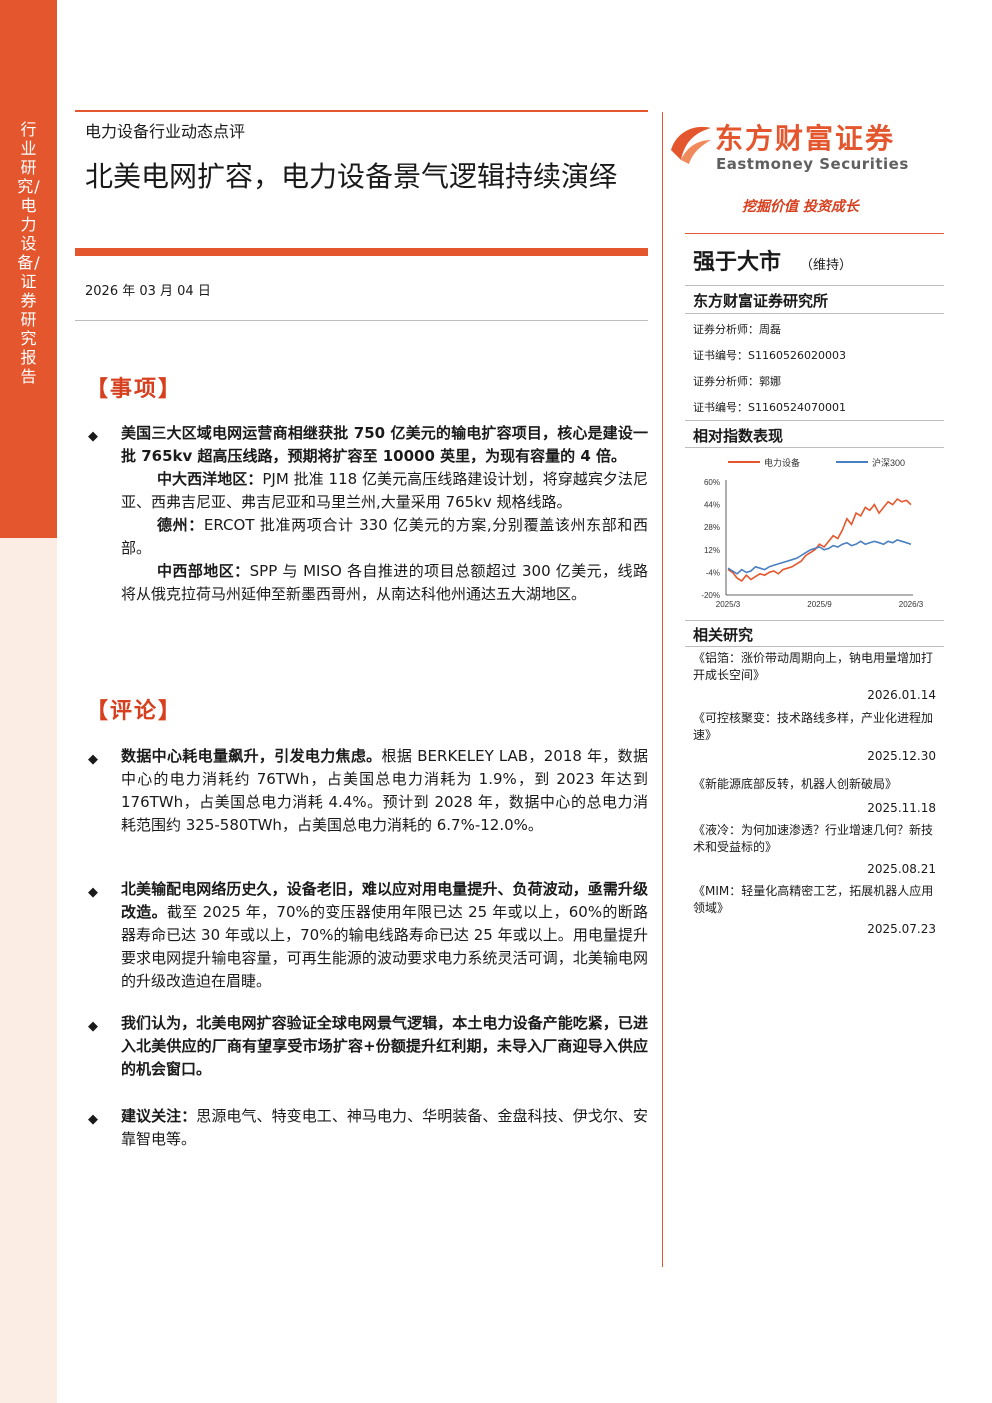  I want to click on logo-text-en: Eastmoney Securities, so click(812, 164).